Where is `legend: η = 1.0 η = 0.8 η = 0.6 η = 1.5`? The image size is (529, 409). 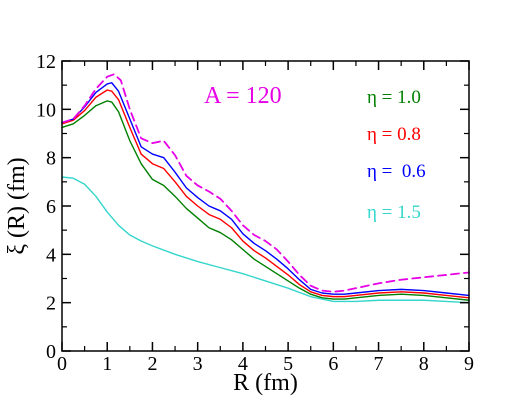 legend: η = 1.0 η = 0.8 η = 0.6 η = 1.5 is located at coordinates (396, 155).